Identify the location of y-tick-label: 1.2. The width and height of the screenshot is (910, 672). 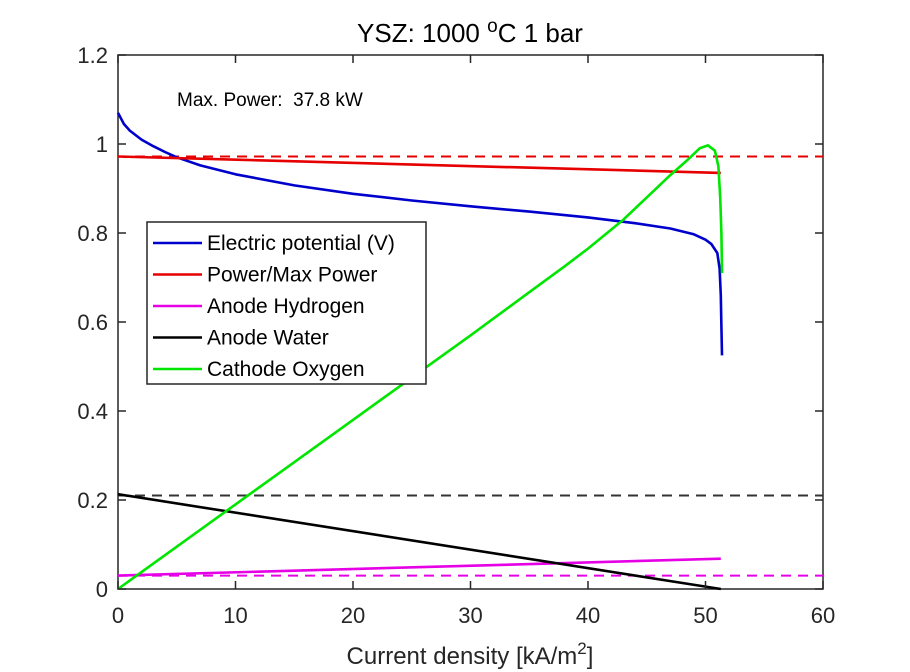
(92, 55).